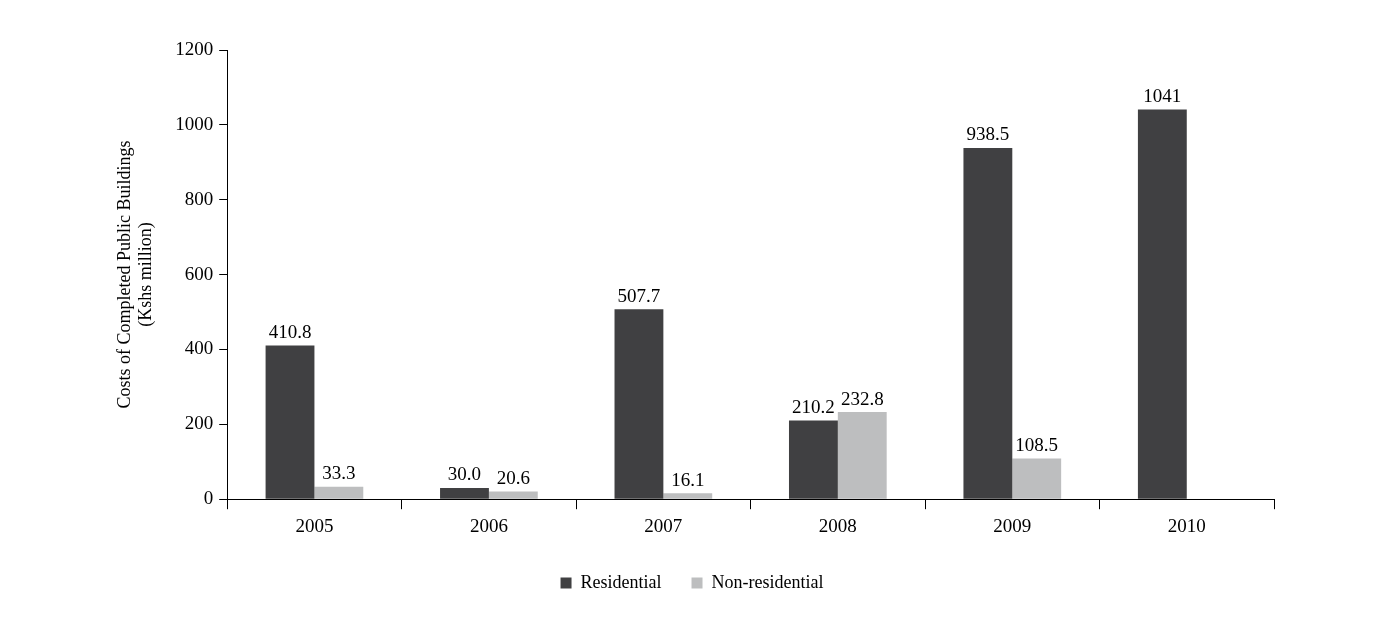 This screenshot has height=627, width=1374. Describe the element at coordinates (208, 498) in the screenshot. I see `y-tick-label: 0` at that location.